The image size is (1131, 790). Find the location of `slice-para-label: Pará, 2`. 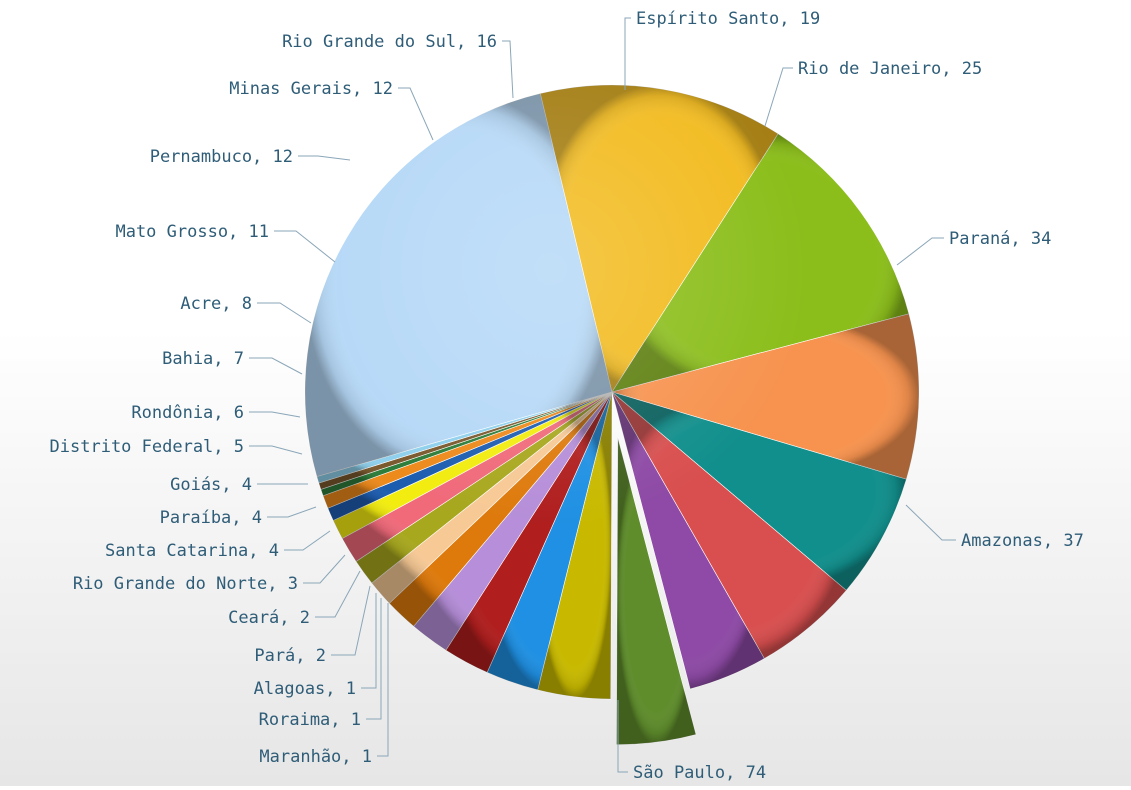

slice-para-label: Pará, 2 is located at coordinates (290, 656).